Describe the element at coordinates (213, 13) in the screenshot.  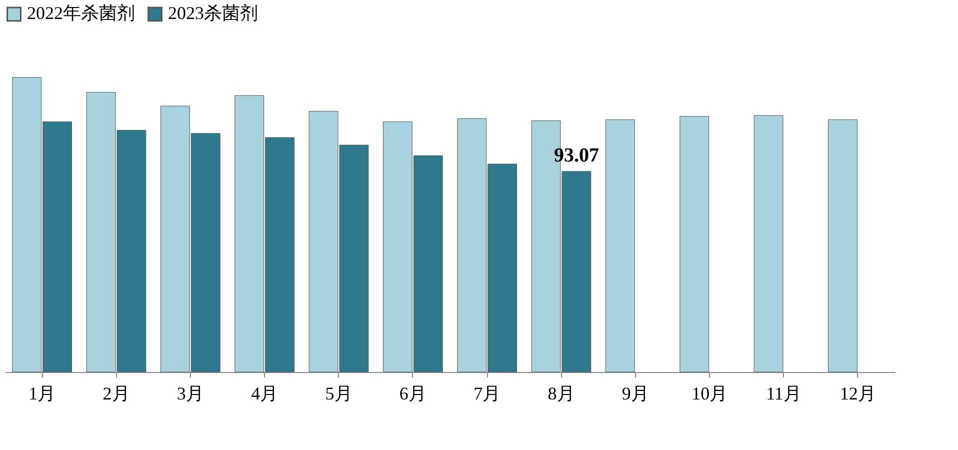
I see `legend-label: 2023杀菌剂` at that location.